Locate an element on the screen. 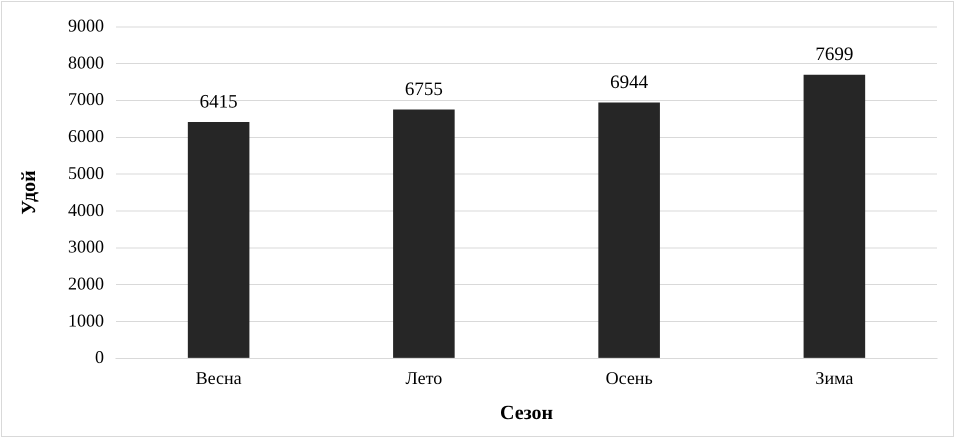 This screenshot has height=440, width=955. y-tick-label: 5000 is located at coordinates (86, 172).